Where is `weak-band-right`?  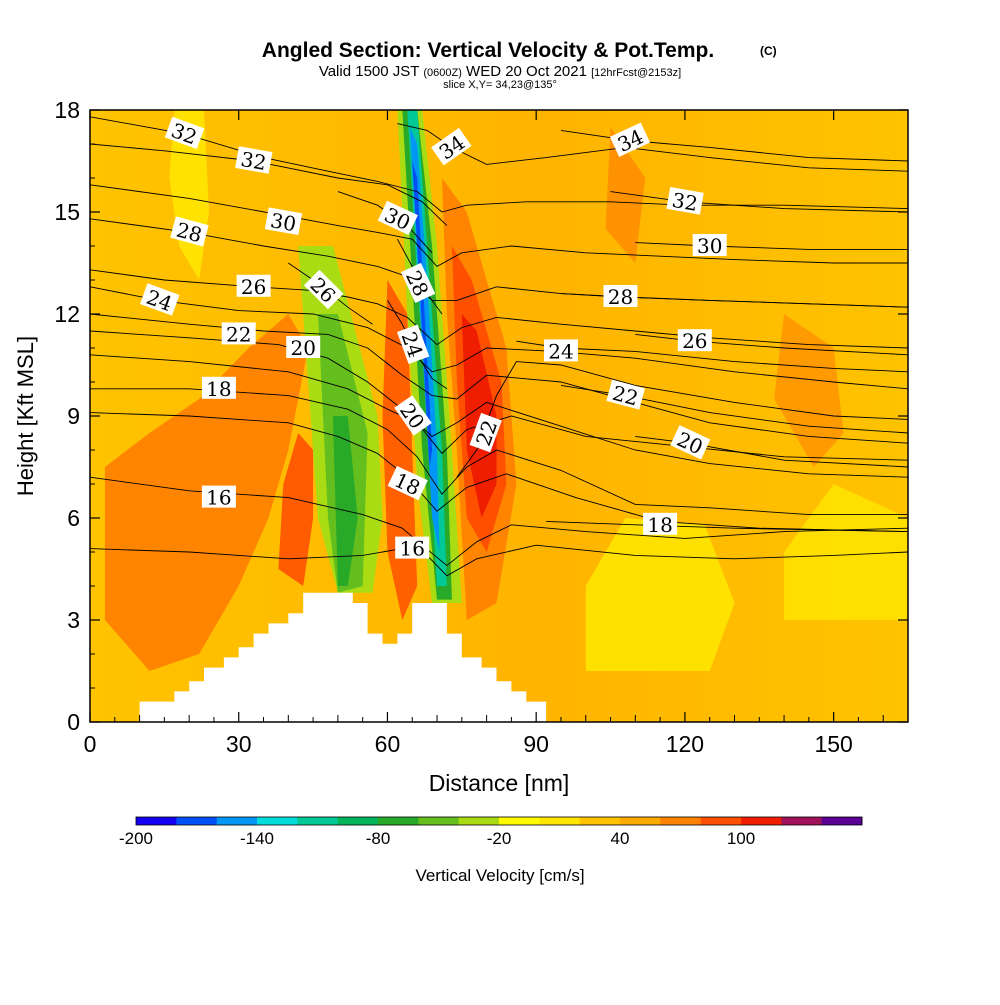 weak-band-right is located at coordinates (660, 594).